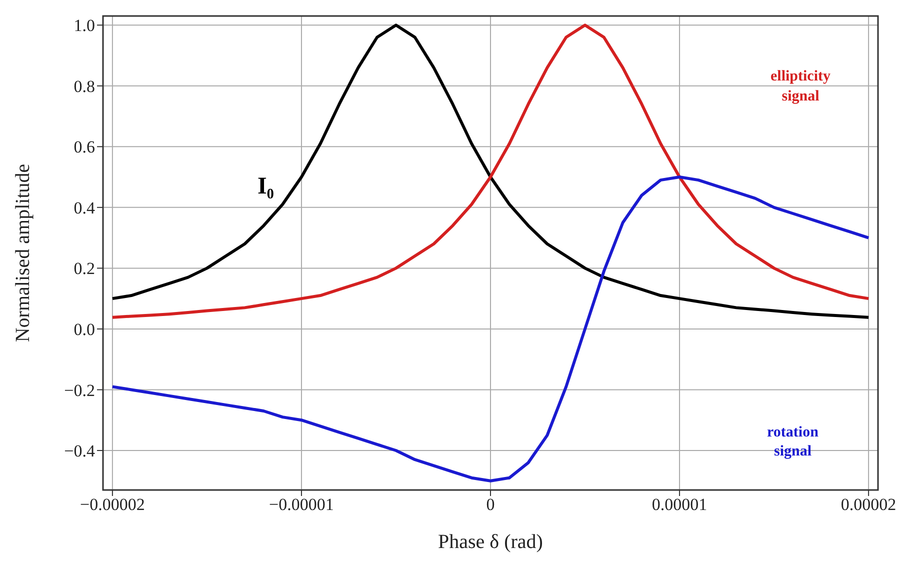  I want to click on series-label: I₀, so click(266, 187).